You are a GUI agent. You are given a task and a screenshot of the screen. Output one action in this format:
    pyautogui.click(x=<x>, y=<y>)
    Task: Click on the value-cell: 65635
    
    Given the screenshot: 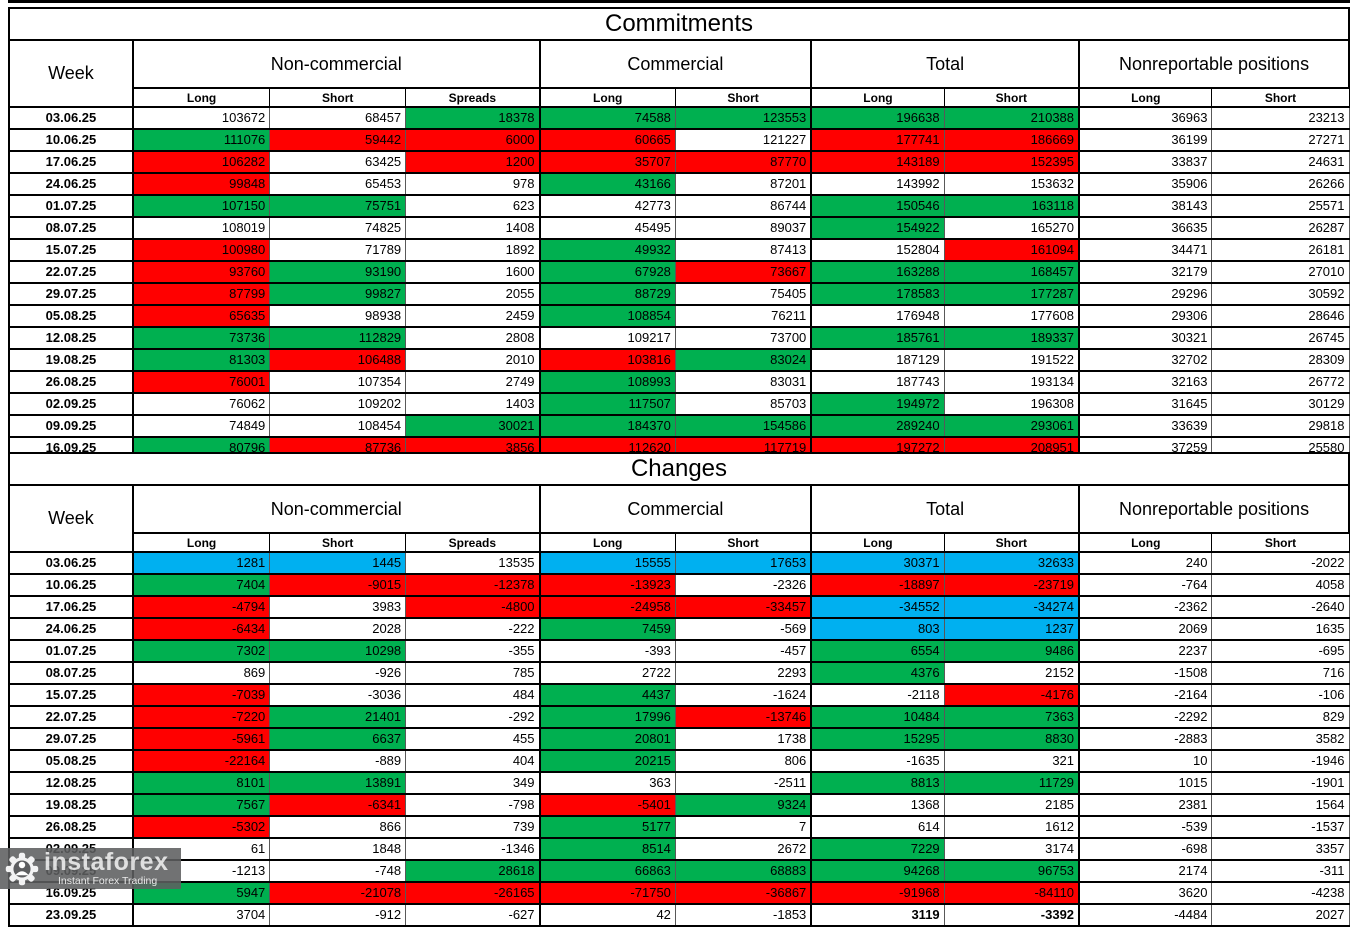 What is the action you would take?
    pyautogui.click(x=201, y=316)
    